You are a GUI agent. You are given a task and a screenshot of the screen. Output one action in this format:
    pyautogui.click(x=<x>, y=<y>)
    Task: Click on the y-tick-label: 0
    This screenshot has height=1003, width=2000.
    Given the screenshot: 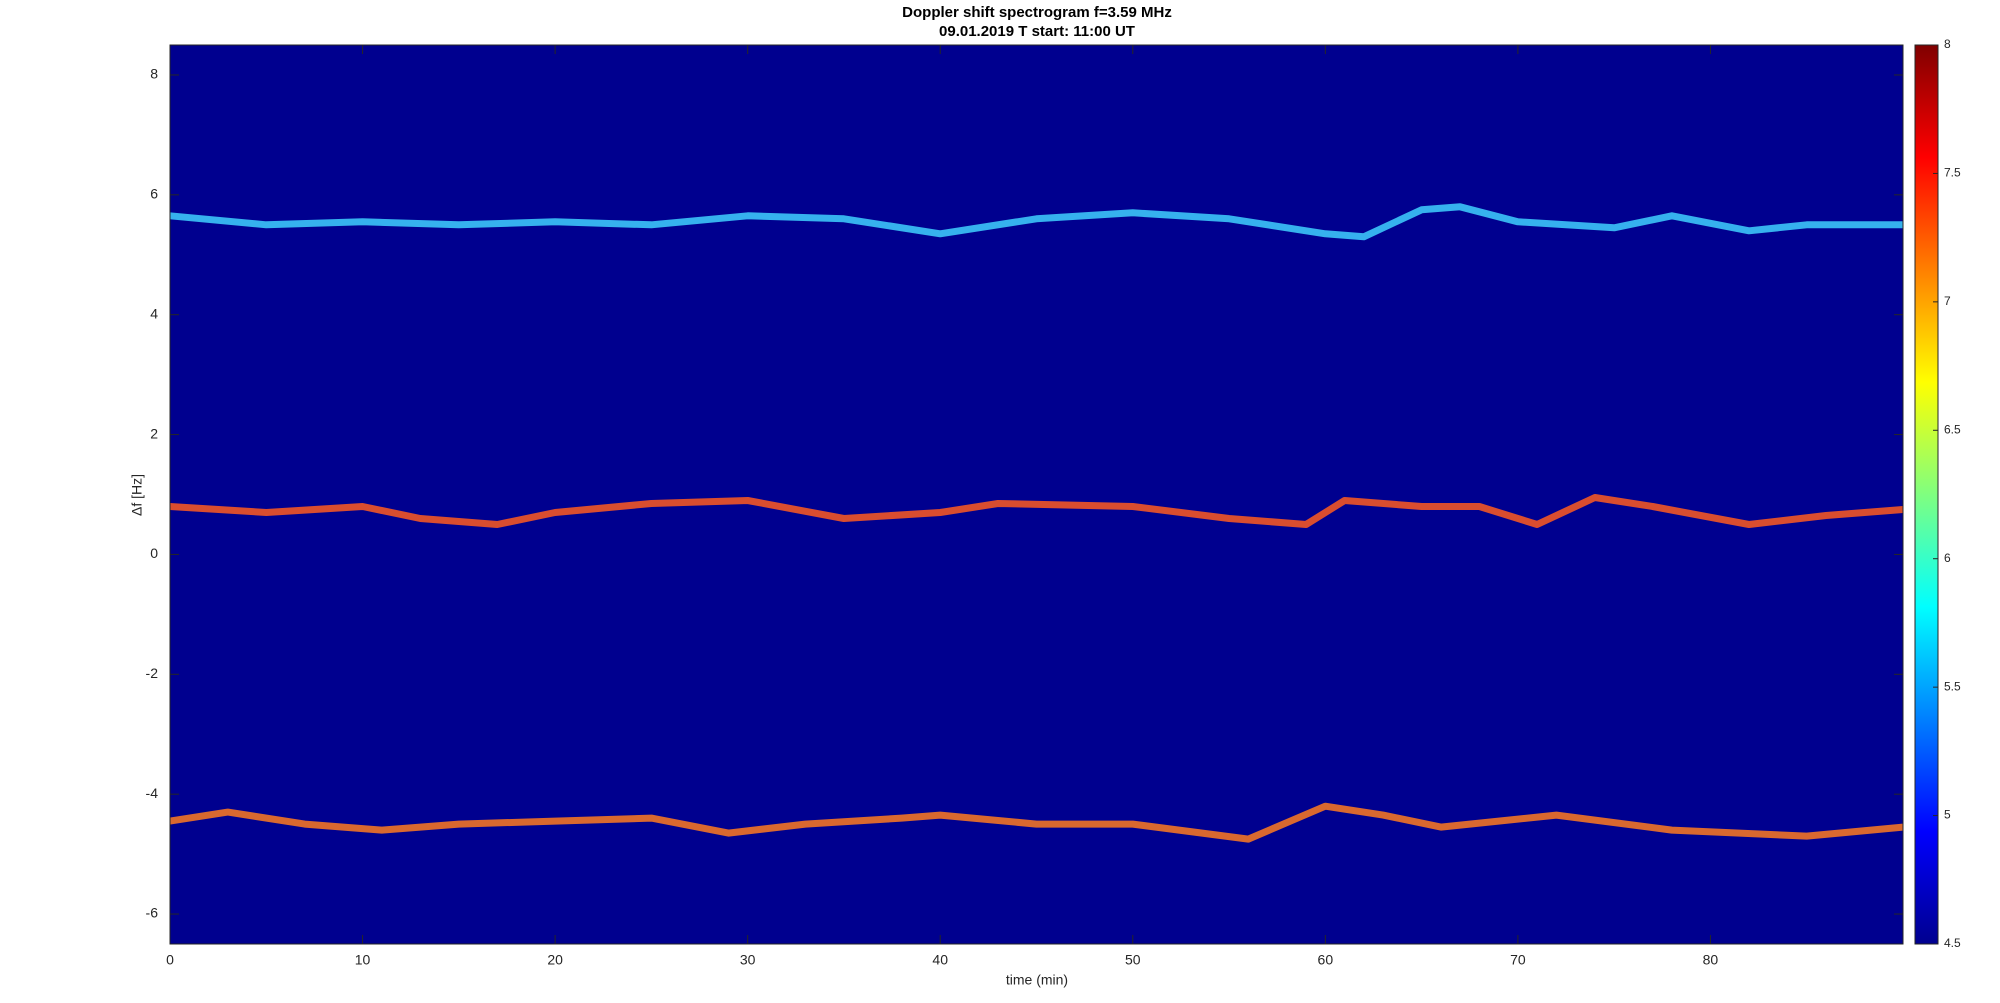 What is the action you would take?
    pyautogui.click(x=154, y=553)
    